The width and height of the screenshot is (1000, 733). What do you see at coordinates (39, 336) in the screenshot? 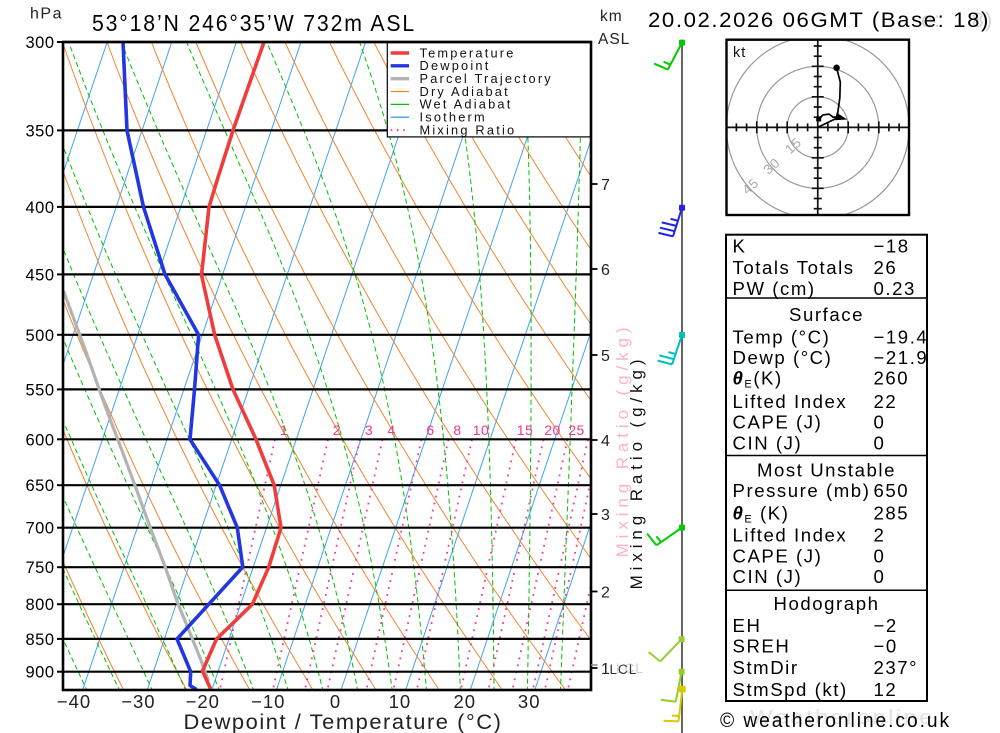
I see `svg-text: 500` at bounding box center [39, 336].